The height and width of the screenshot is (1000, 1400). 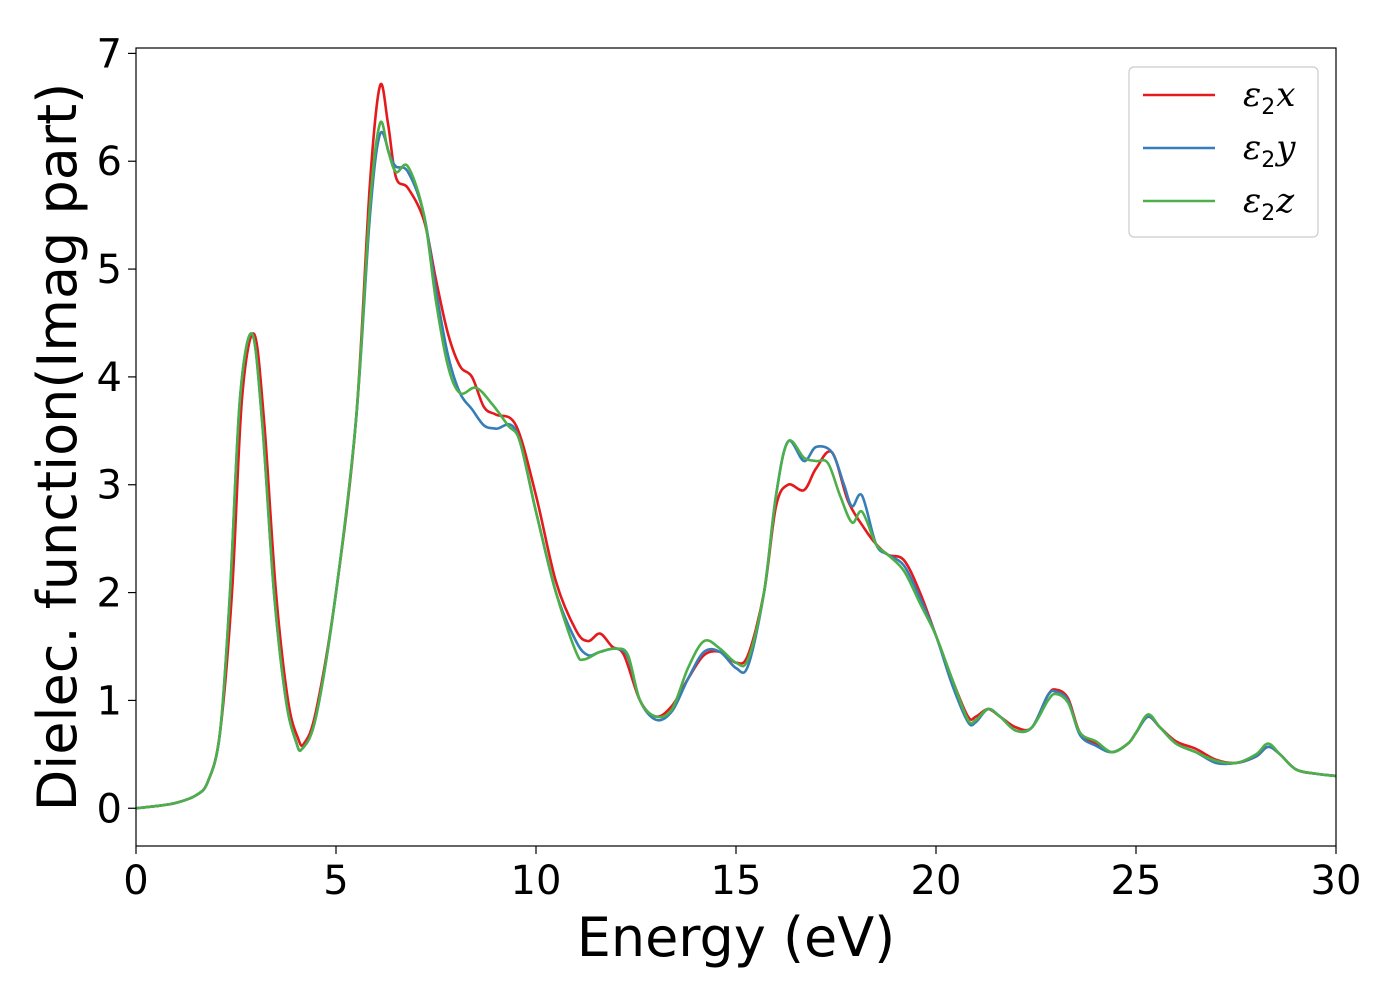 What do you see at coordinates (736, 937) in the screenshot?
I see `x-axis-title: Energy (eV)` at bounding box center [736, 937].